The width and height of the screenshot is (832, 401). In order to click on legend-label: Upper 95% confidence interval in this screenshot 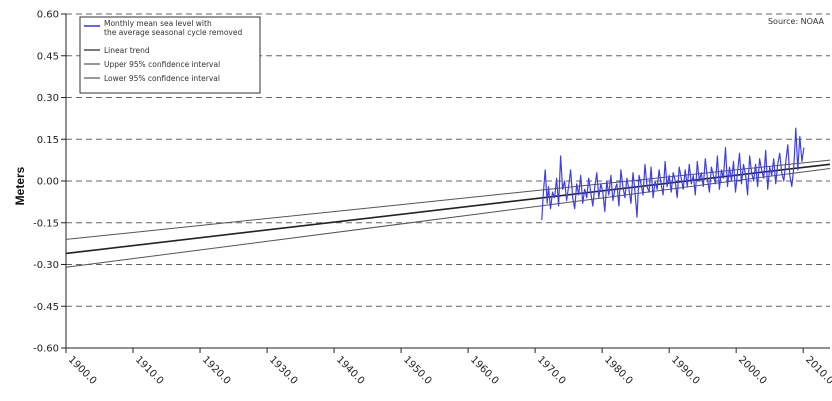, I will do `click(162, 64)`.